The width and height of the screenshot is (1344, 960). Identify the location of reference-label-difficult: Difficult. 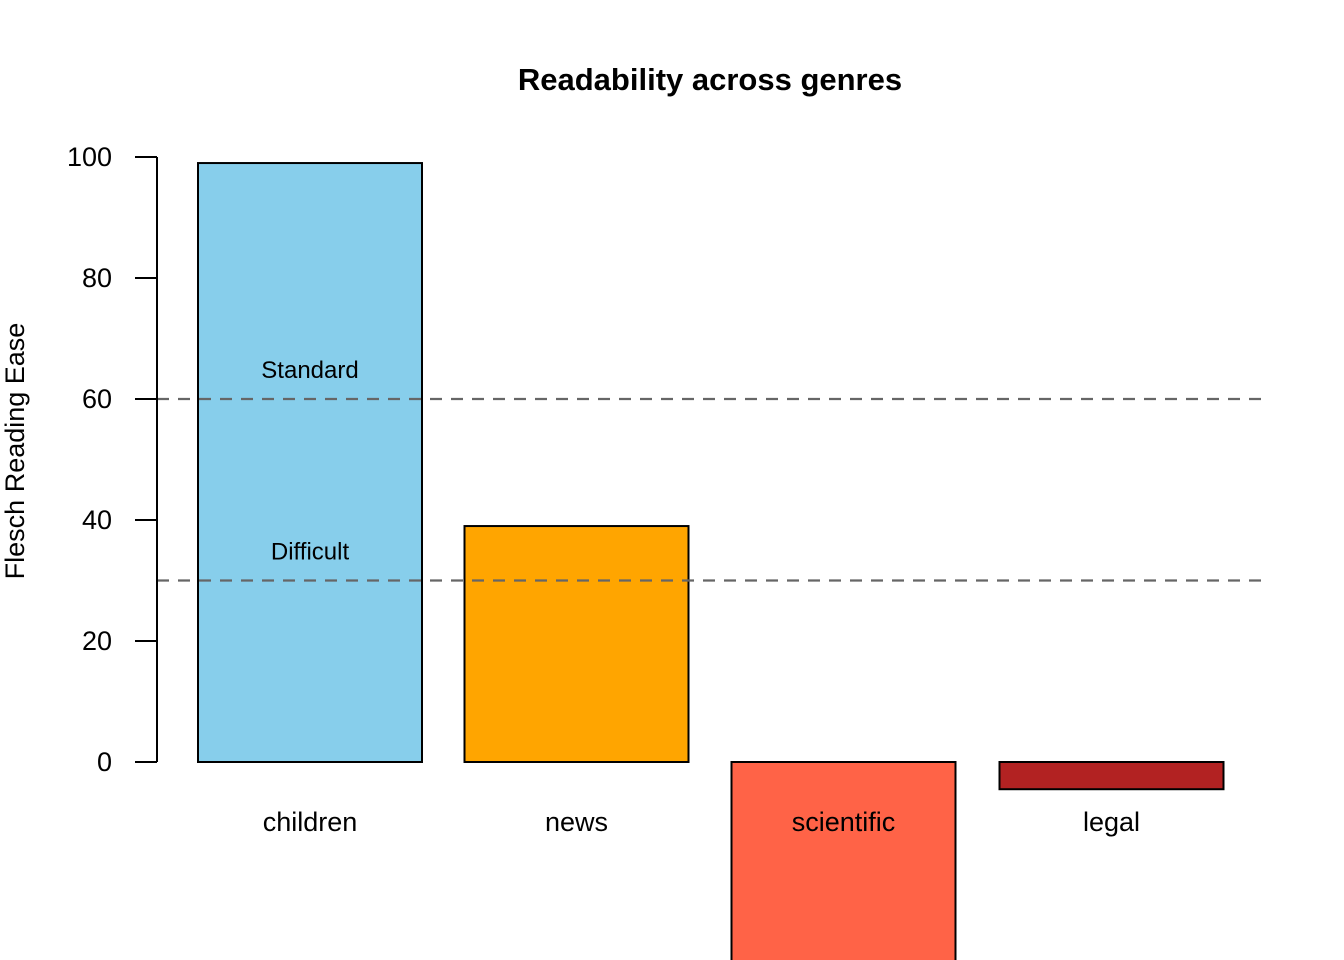
(310, 552).